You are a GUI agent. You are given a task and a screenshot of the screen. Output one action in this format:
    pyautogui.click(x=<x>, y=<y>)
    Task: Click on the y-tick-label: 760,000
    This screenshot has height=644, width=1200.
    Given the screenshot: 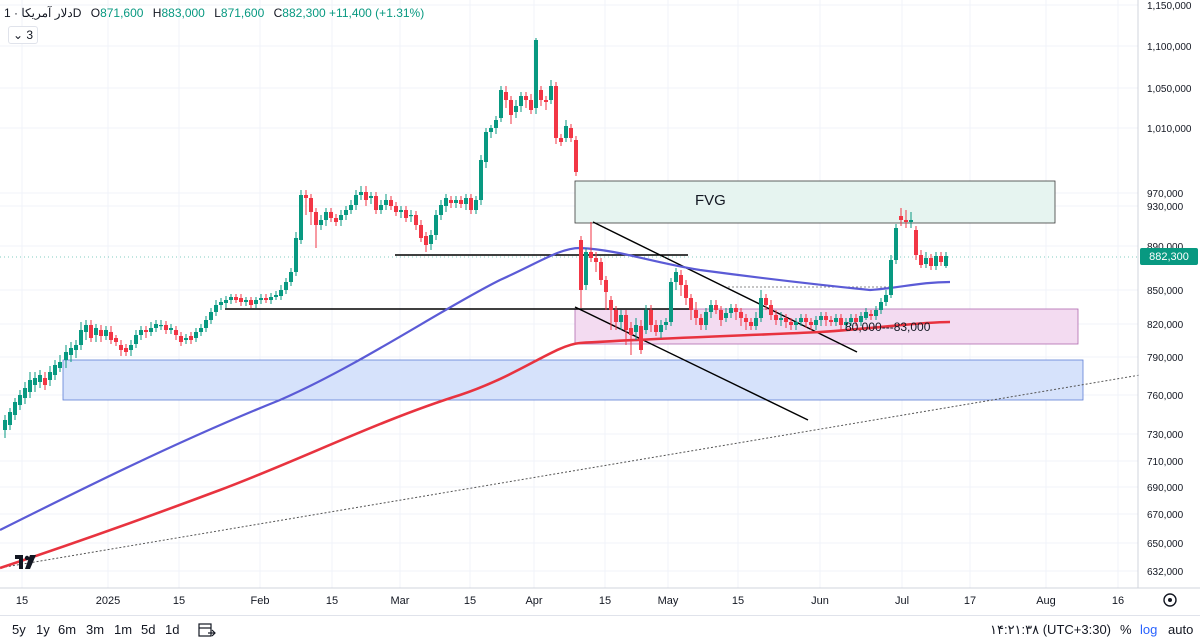 What is the action you would take?
    pyautogui.click(x=1165, y=396)
    